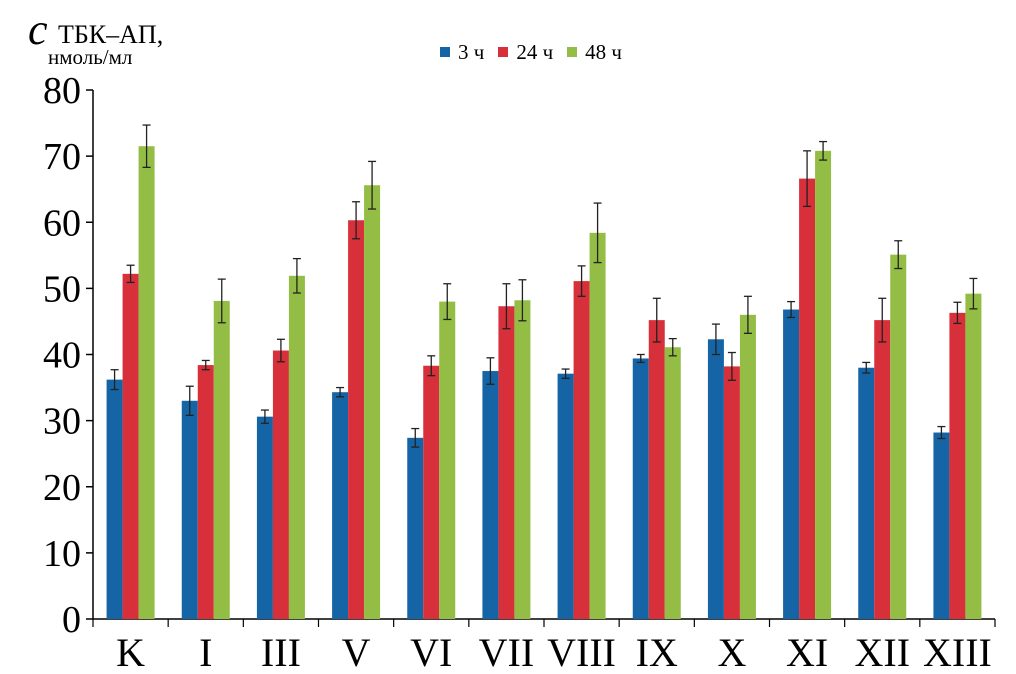  I want to click on x-tick-label: X, so click(731, 652).